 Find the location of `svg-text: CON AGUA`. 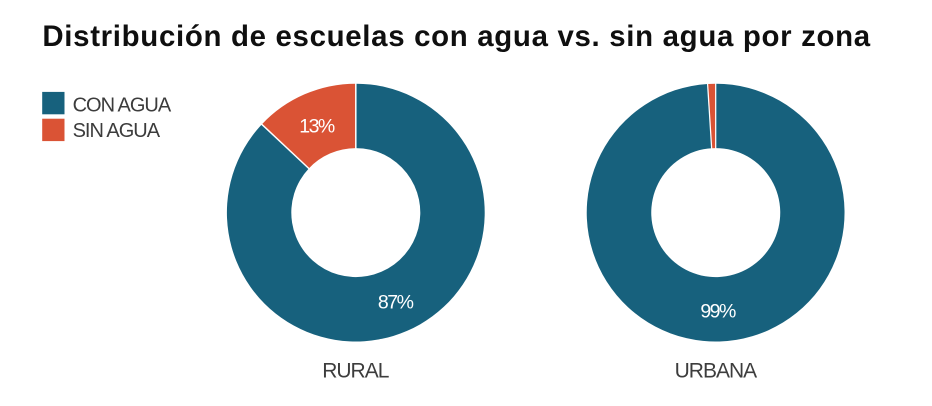

svg-text: CON AGUA is located at coordinates (122, 105).